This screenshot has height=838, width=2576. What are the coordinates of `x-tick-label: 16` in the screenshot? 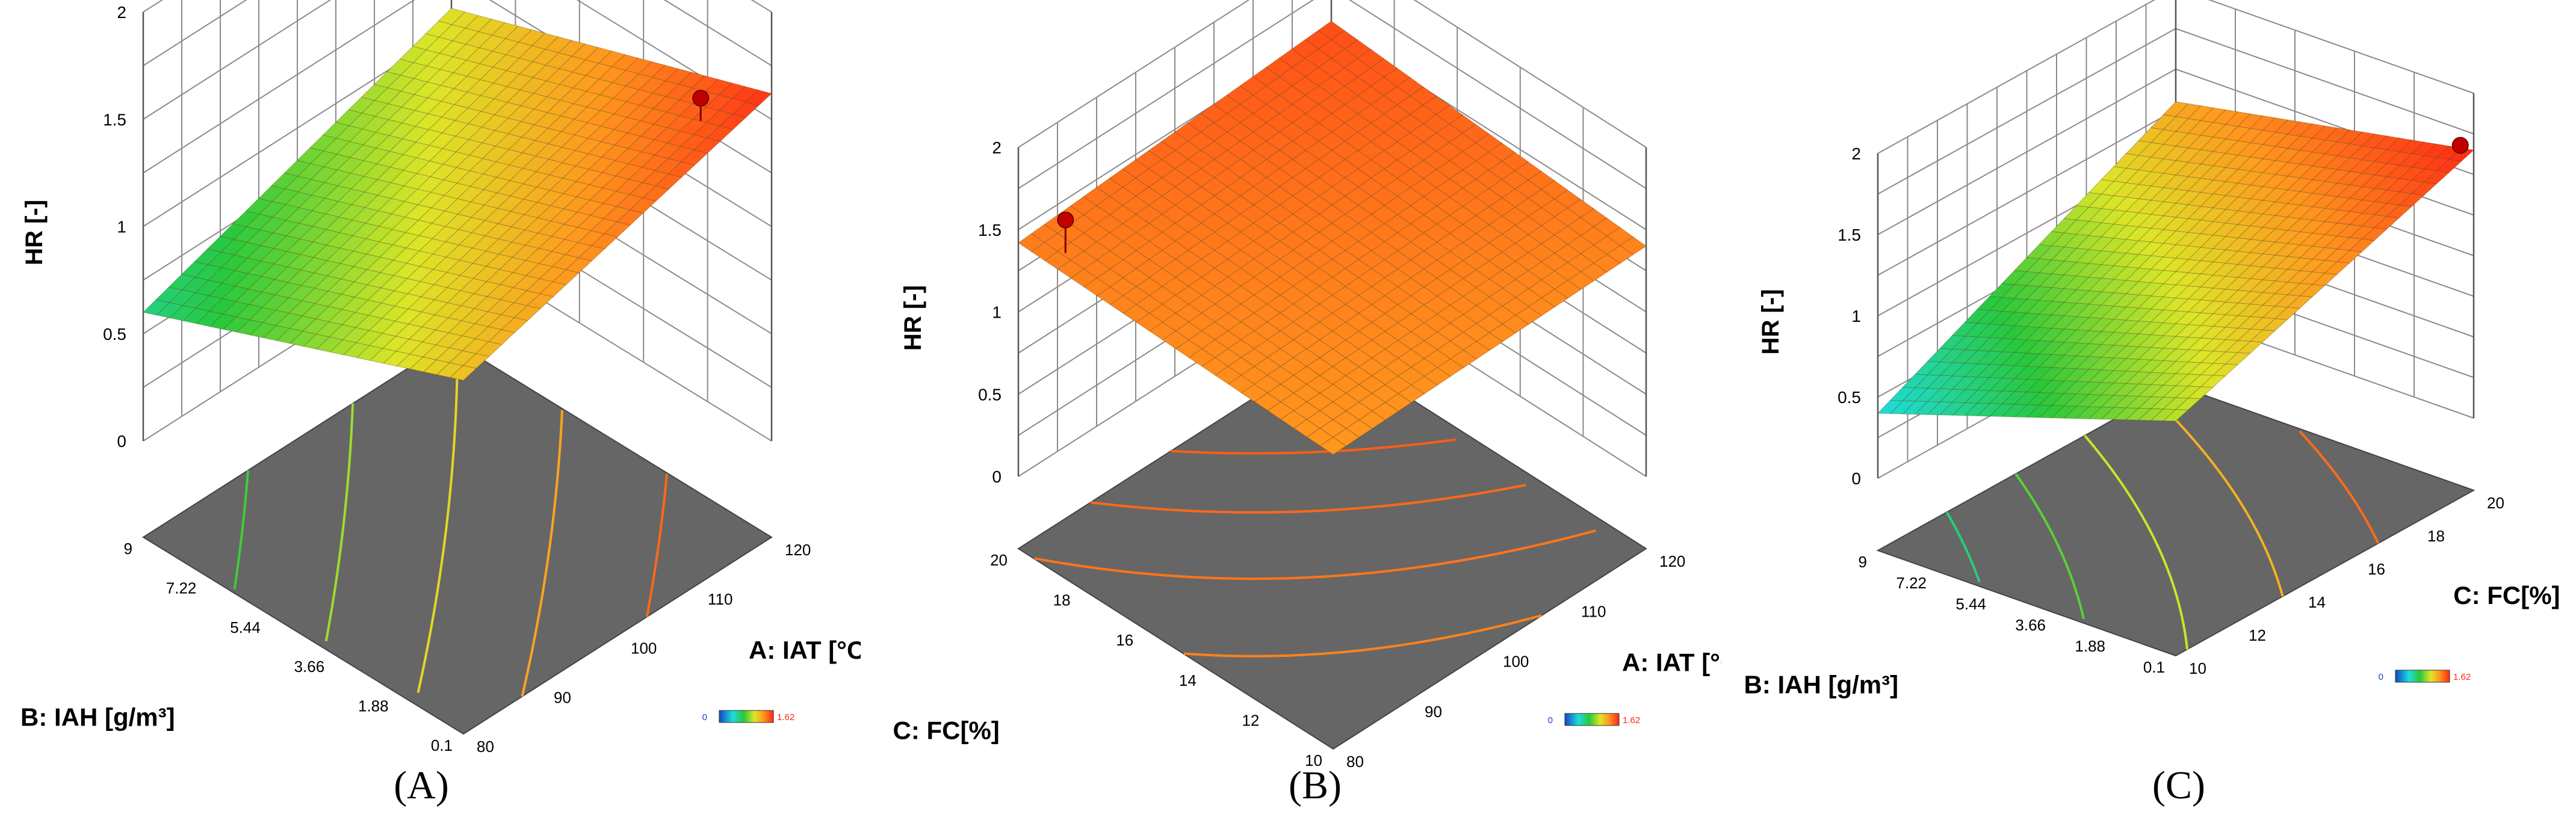 It's located at (2376, 569).